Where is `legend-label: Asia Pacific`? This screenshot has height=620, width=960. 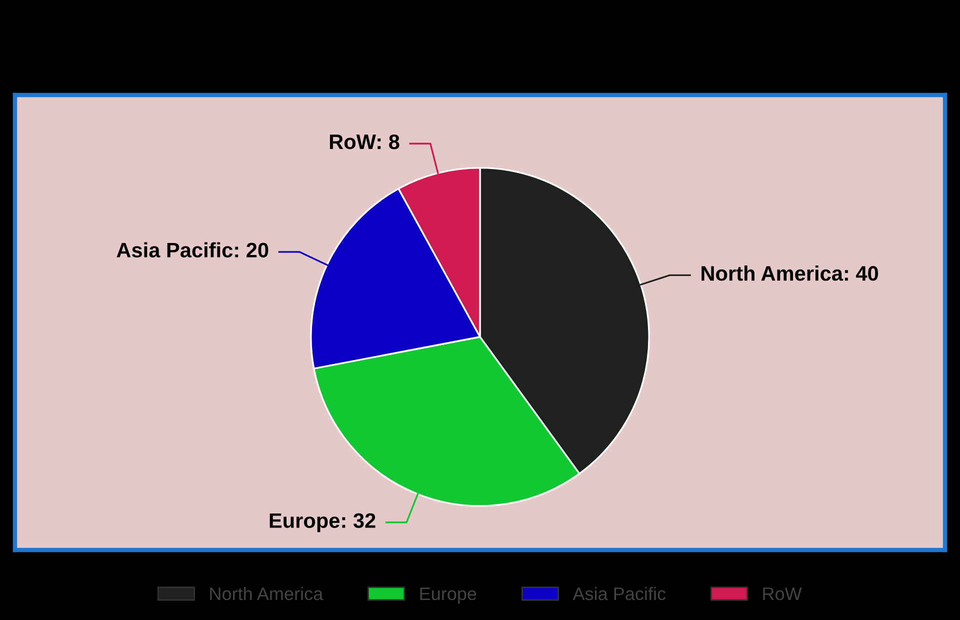 legend-label: Asia Pacific is located at coordinates (619, 593).